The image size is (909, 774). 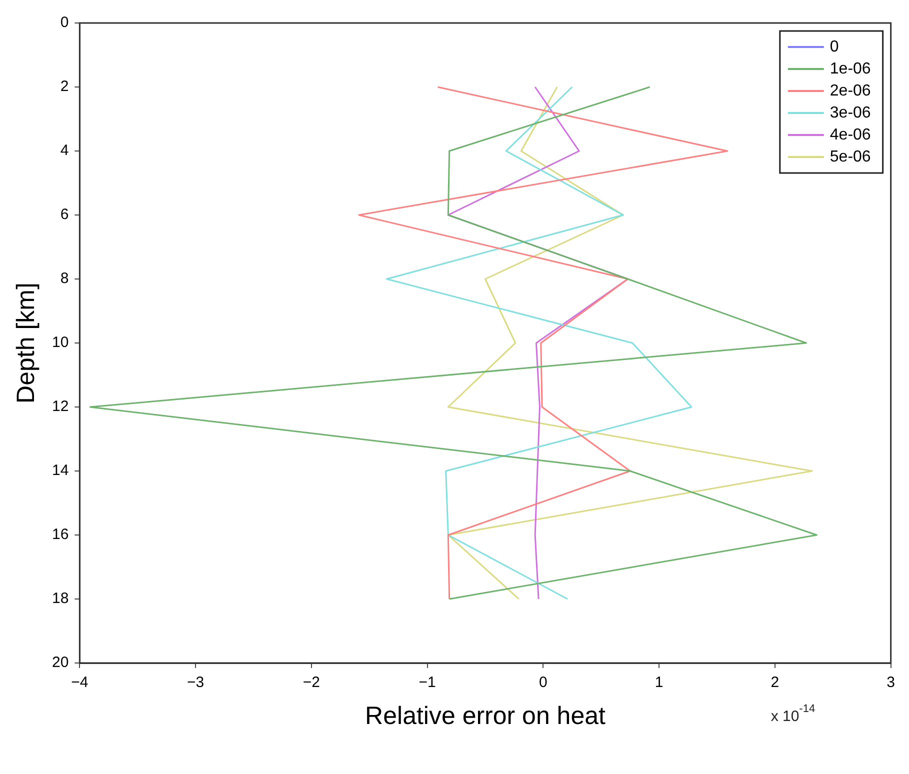 What do you see at coordinates (850, 135) in the screenshot?
I see `legend-label: 4e-06` at bounding box center [850, 135].